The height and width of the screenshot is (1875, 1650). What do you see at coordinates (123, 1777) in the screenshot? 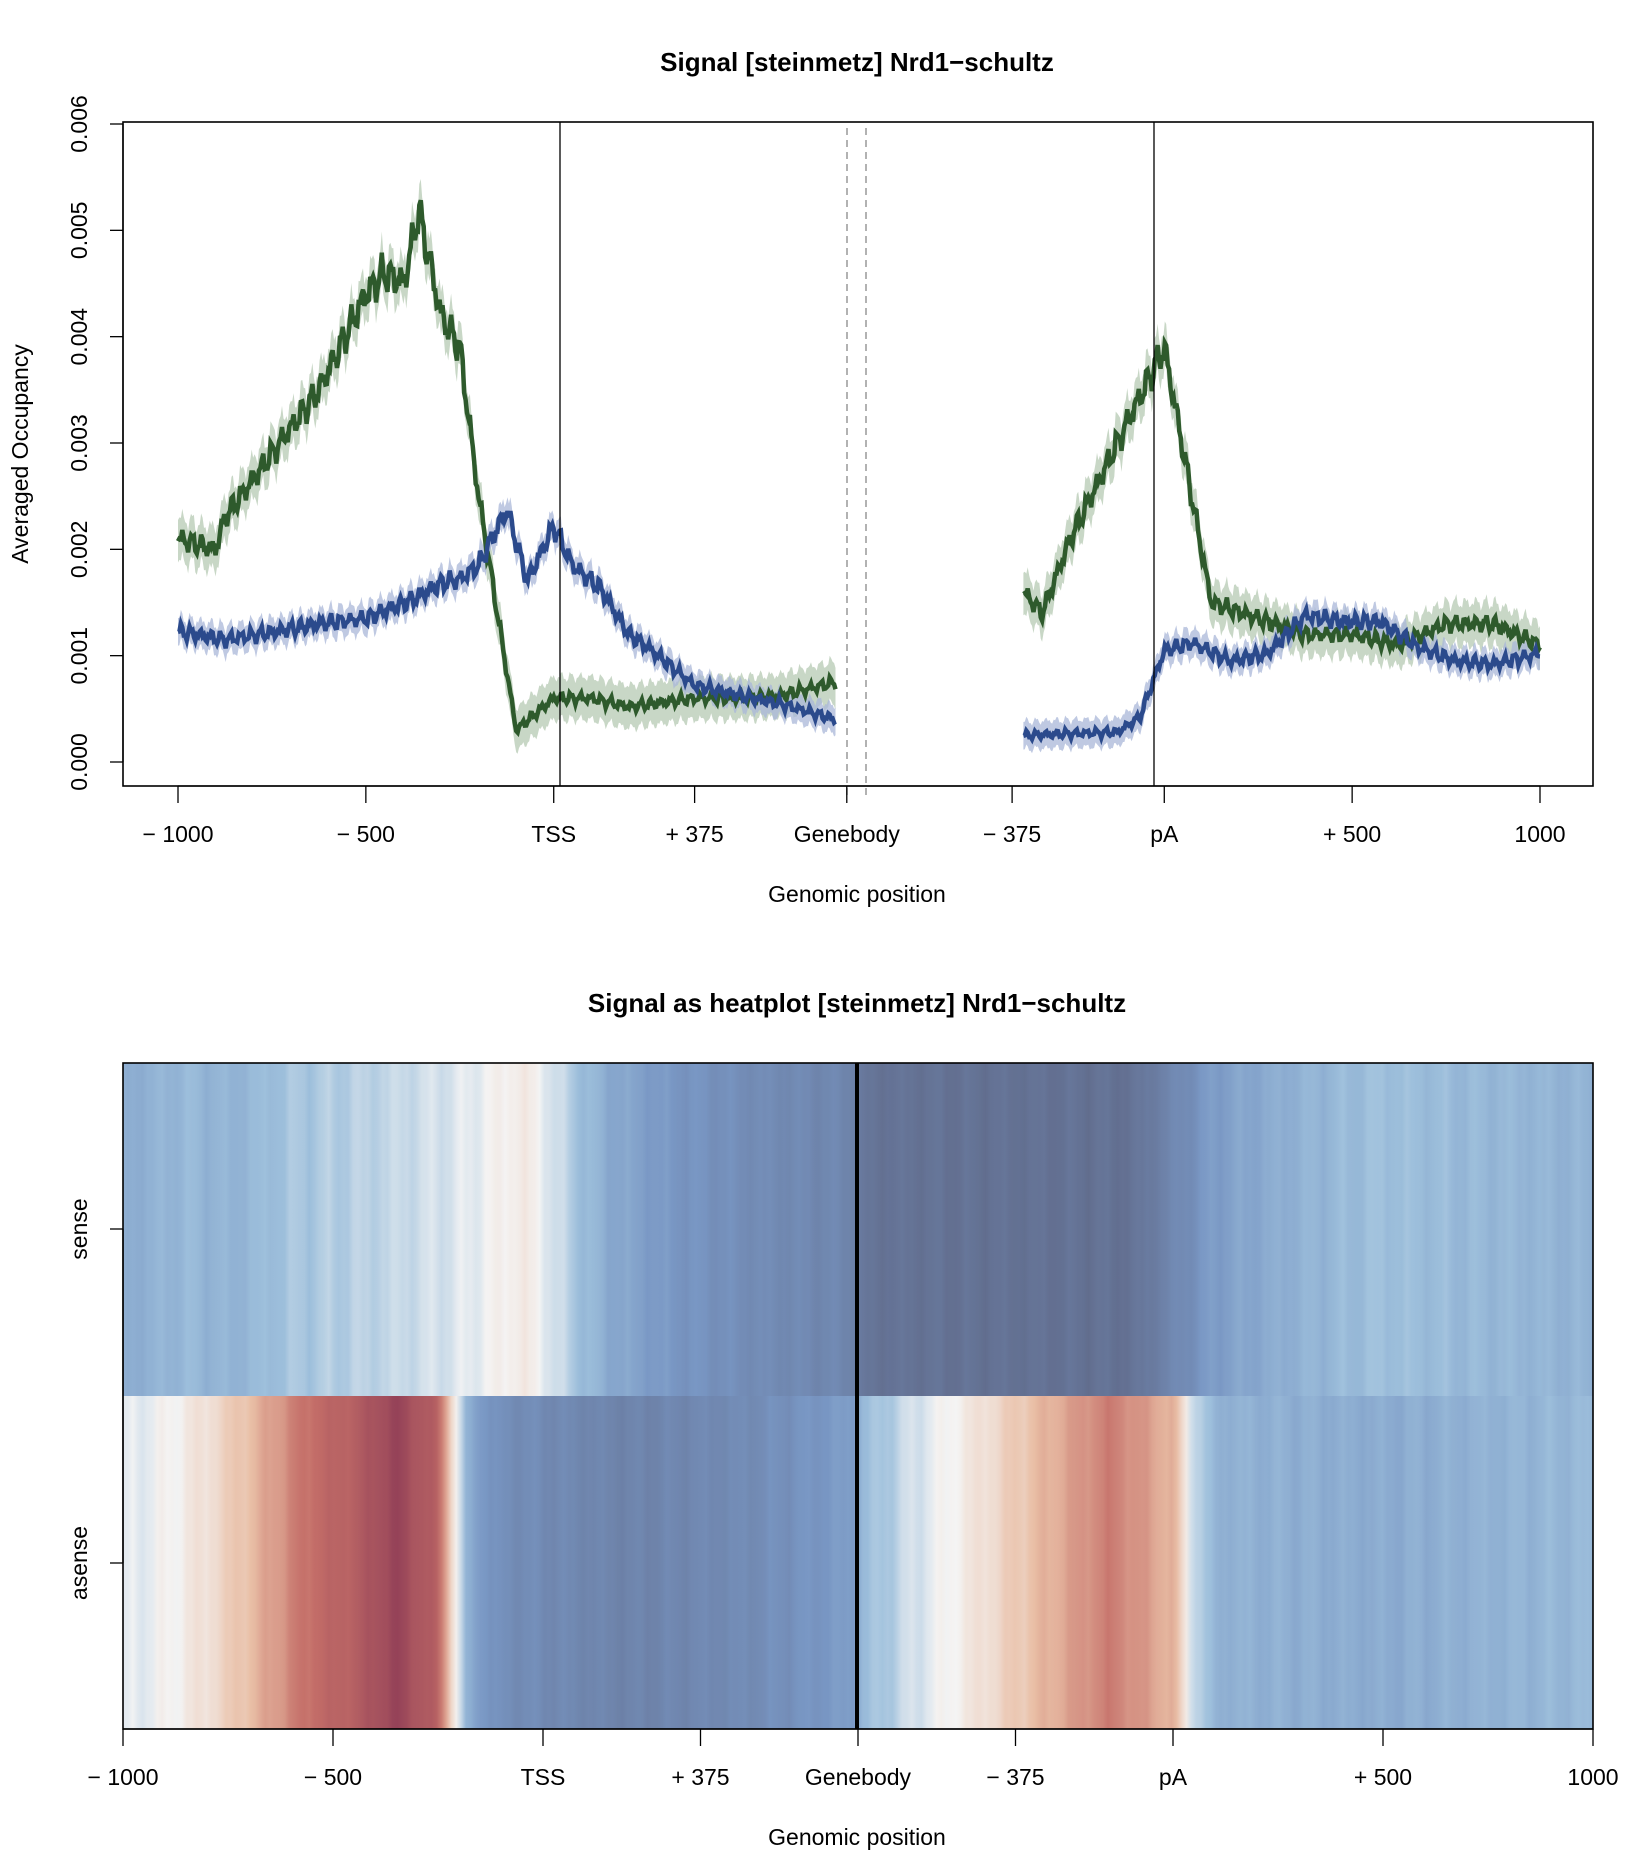
I see `heatmap-x-tick-label: − 1000` at bounding box center [123, 1777].